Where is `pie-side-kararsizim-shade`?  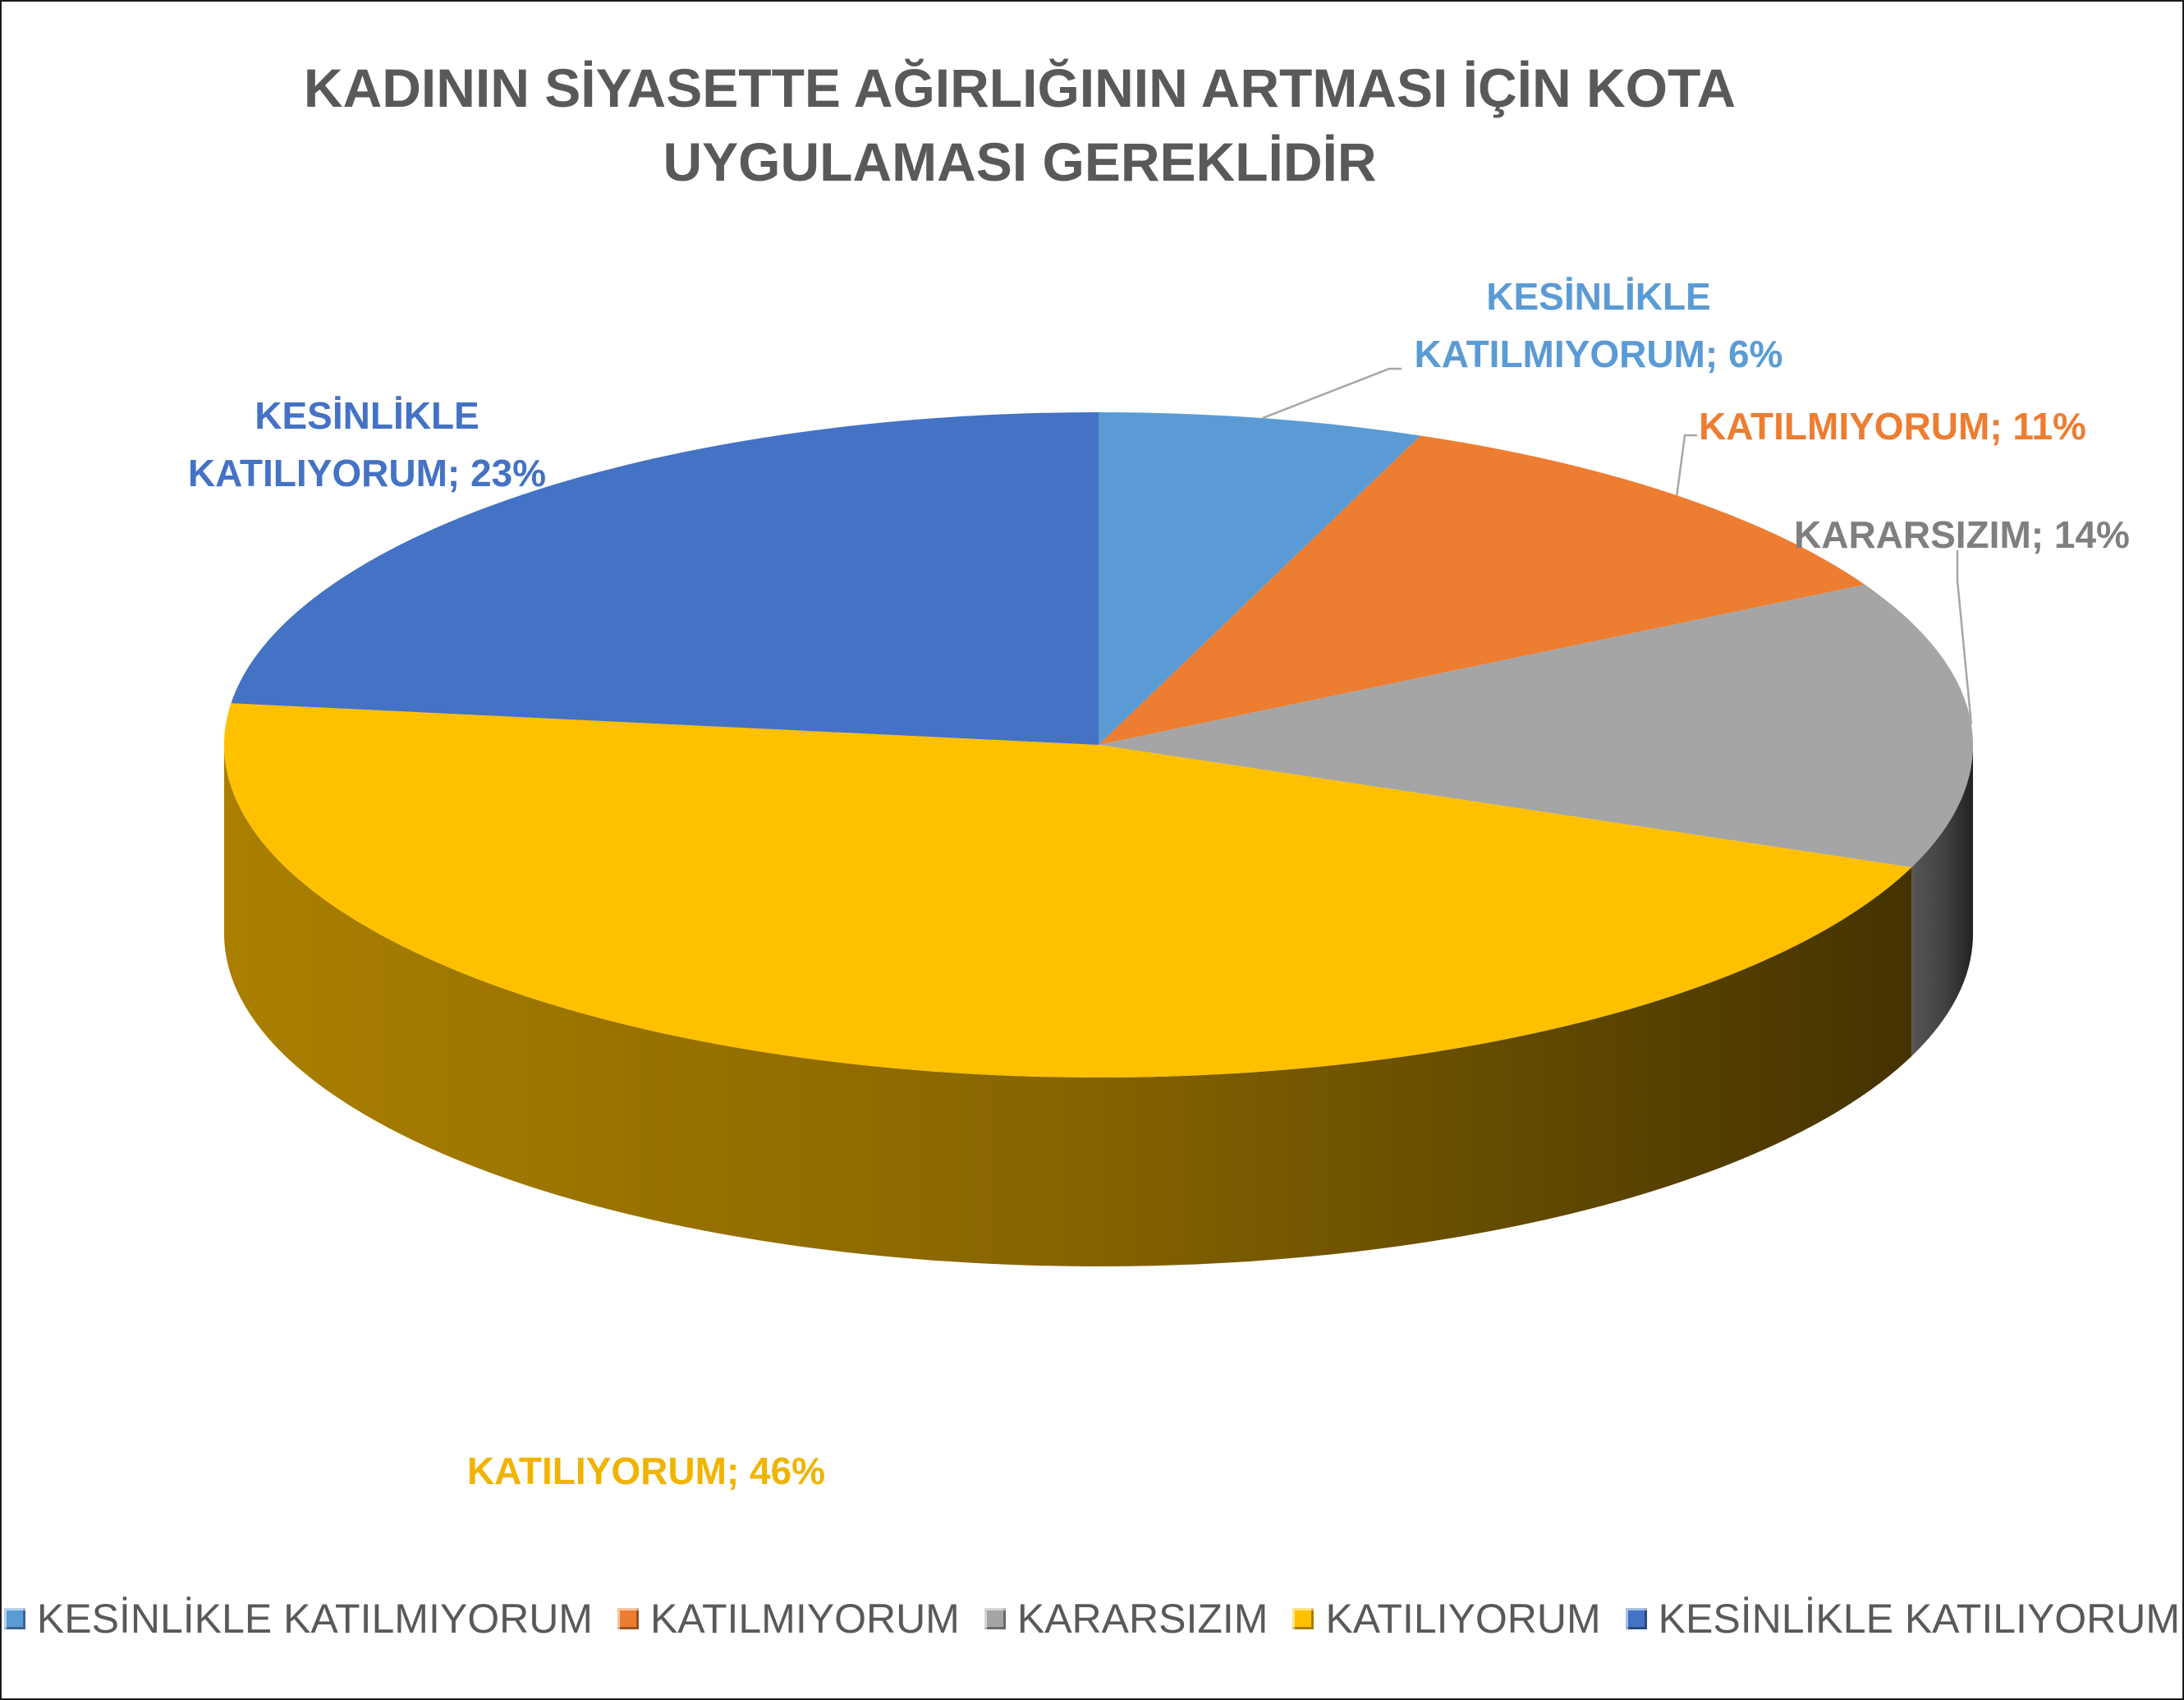
pie-side-kararsizim-shade is located at coordinates (1942, 901).